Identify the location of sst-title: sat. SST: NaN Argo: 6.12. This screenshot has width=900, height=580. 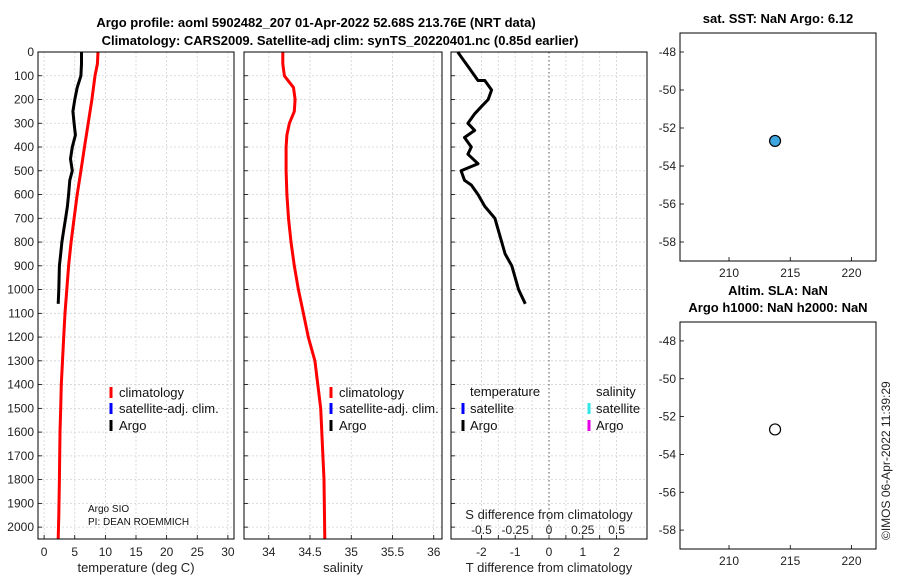
(778, 18).